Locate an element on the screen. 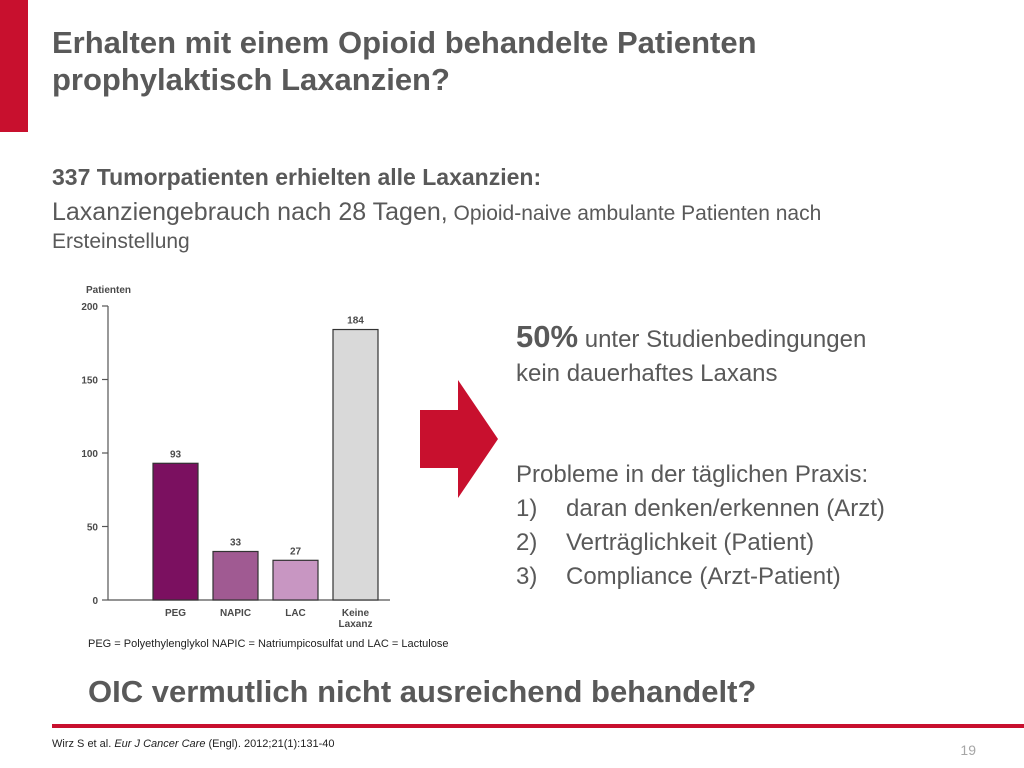 This screenshot has width=1024, height=768. problem-number: 1) is located at coordinates (527, 508).